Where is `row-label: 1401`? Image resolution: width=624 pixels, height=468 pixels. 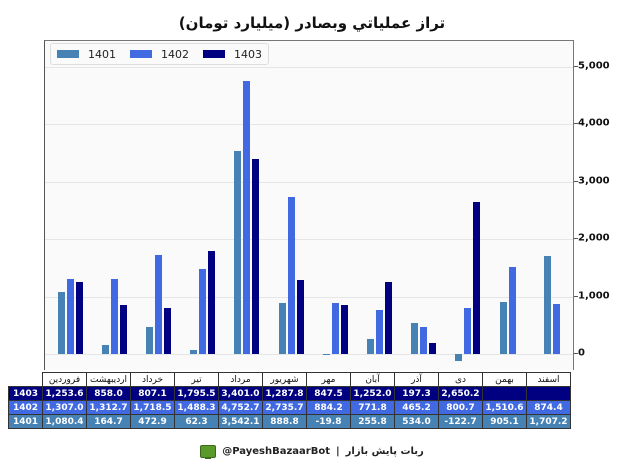
row-label: 1401 is located at coordinates (25, 421).